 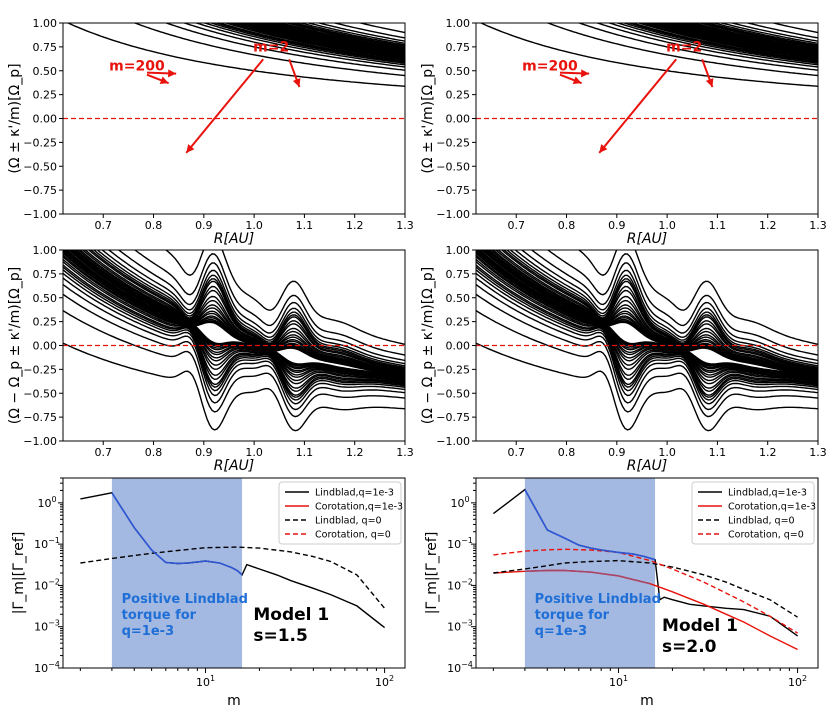 I want to click on tick-exponent: −4, so click(x=54, y=664).